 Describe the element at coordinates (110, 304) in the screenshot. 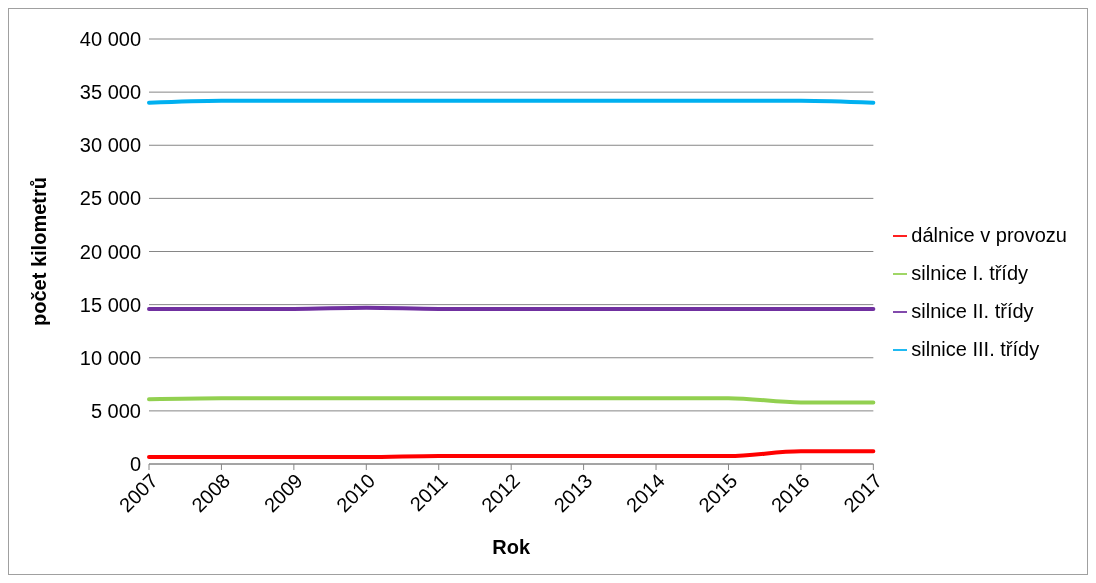

I see `y-tick-label: 15 000` at that location.